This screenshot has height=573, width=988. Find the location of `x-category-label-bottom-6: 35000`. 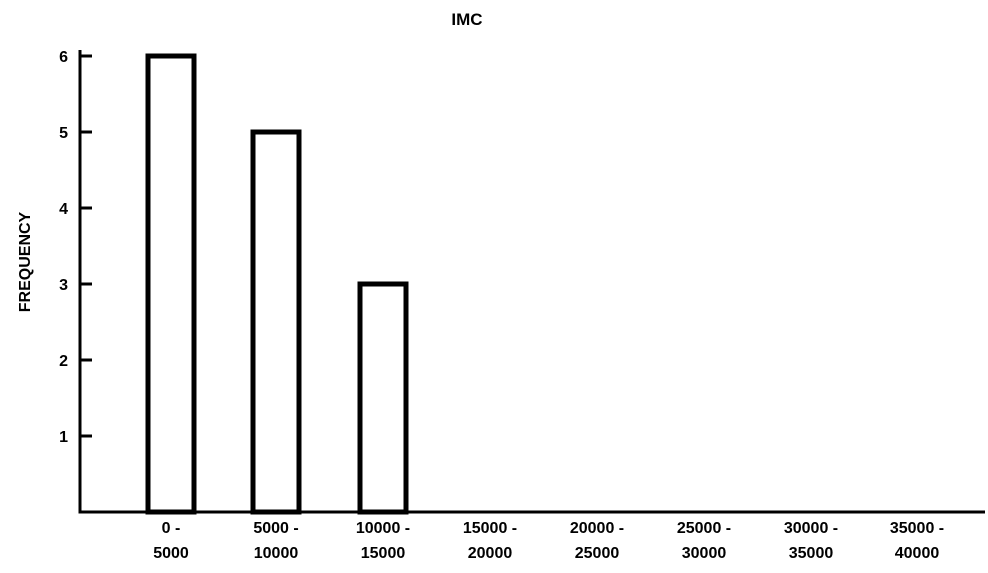

x-category-label-bottom-6: 35000 is located at coordinates (811, 553).